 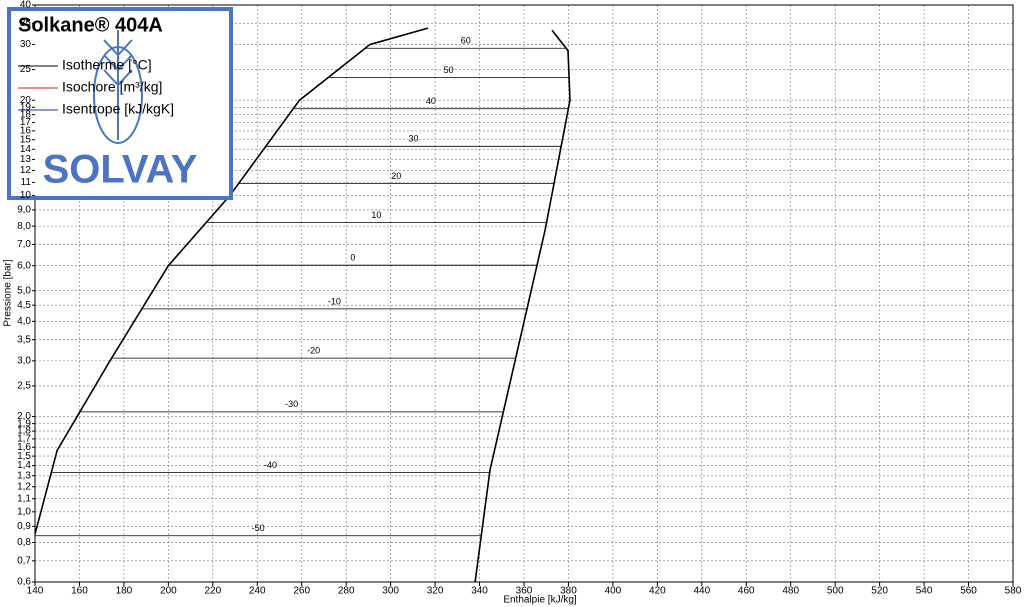 I want to click on y-tick-label: 20, so click(x=26, y=100).